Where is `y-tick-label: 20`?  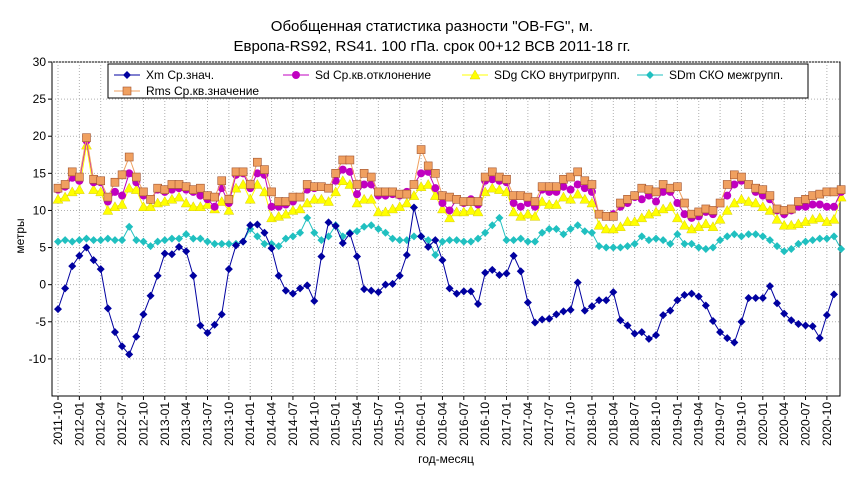
y-tick-label: 20 is located at coordinates (40, 136).